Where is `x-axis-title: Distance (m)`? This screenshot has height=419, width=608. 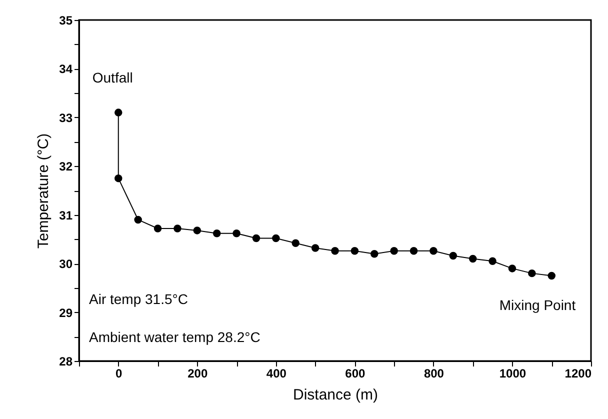
x-axis-title: Distance (m) is located at coordinates (335, 395).